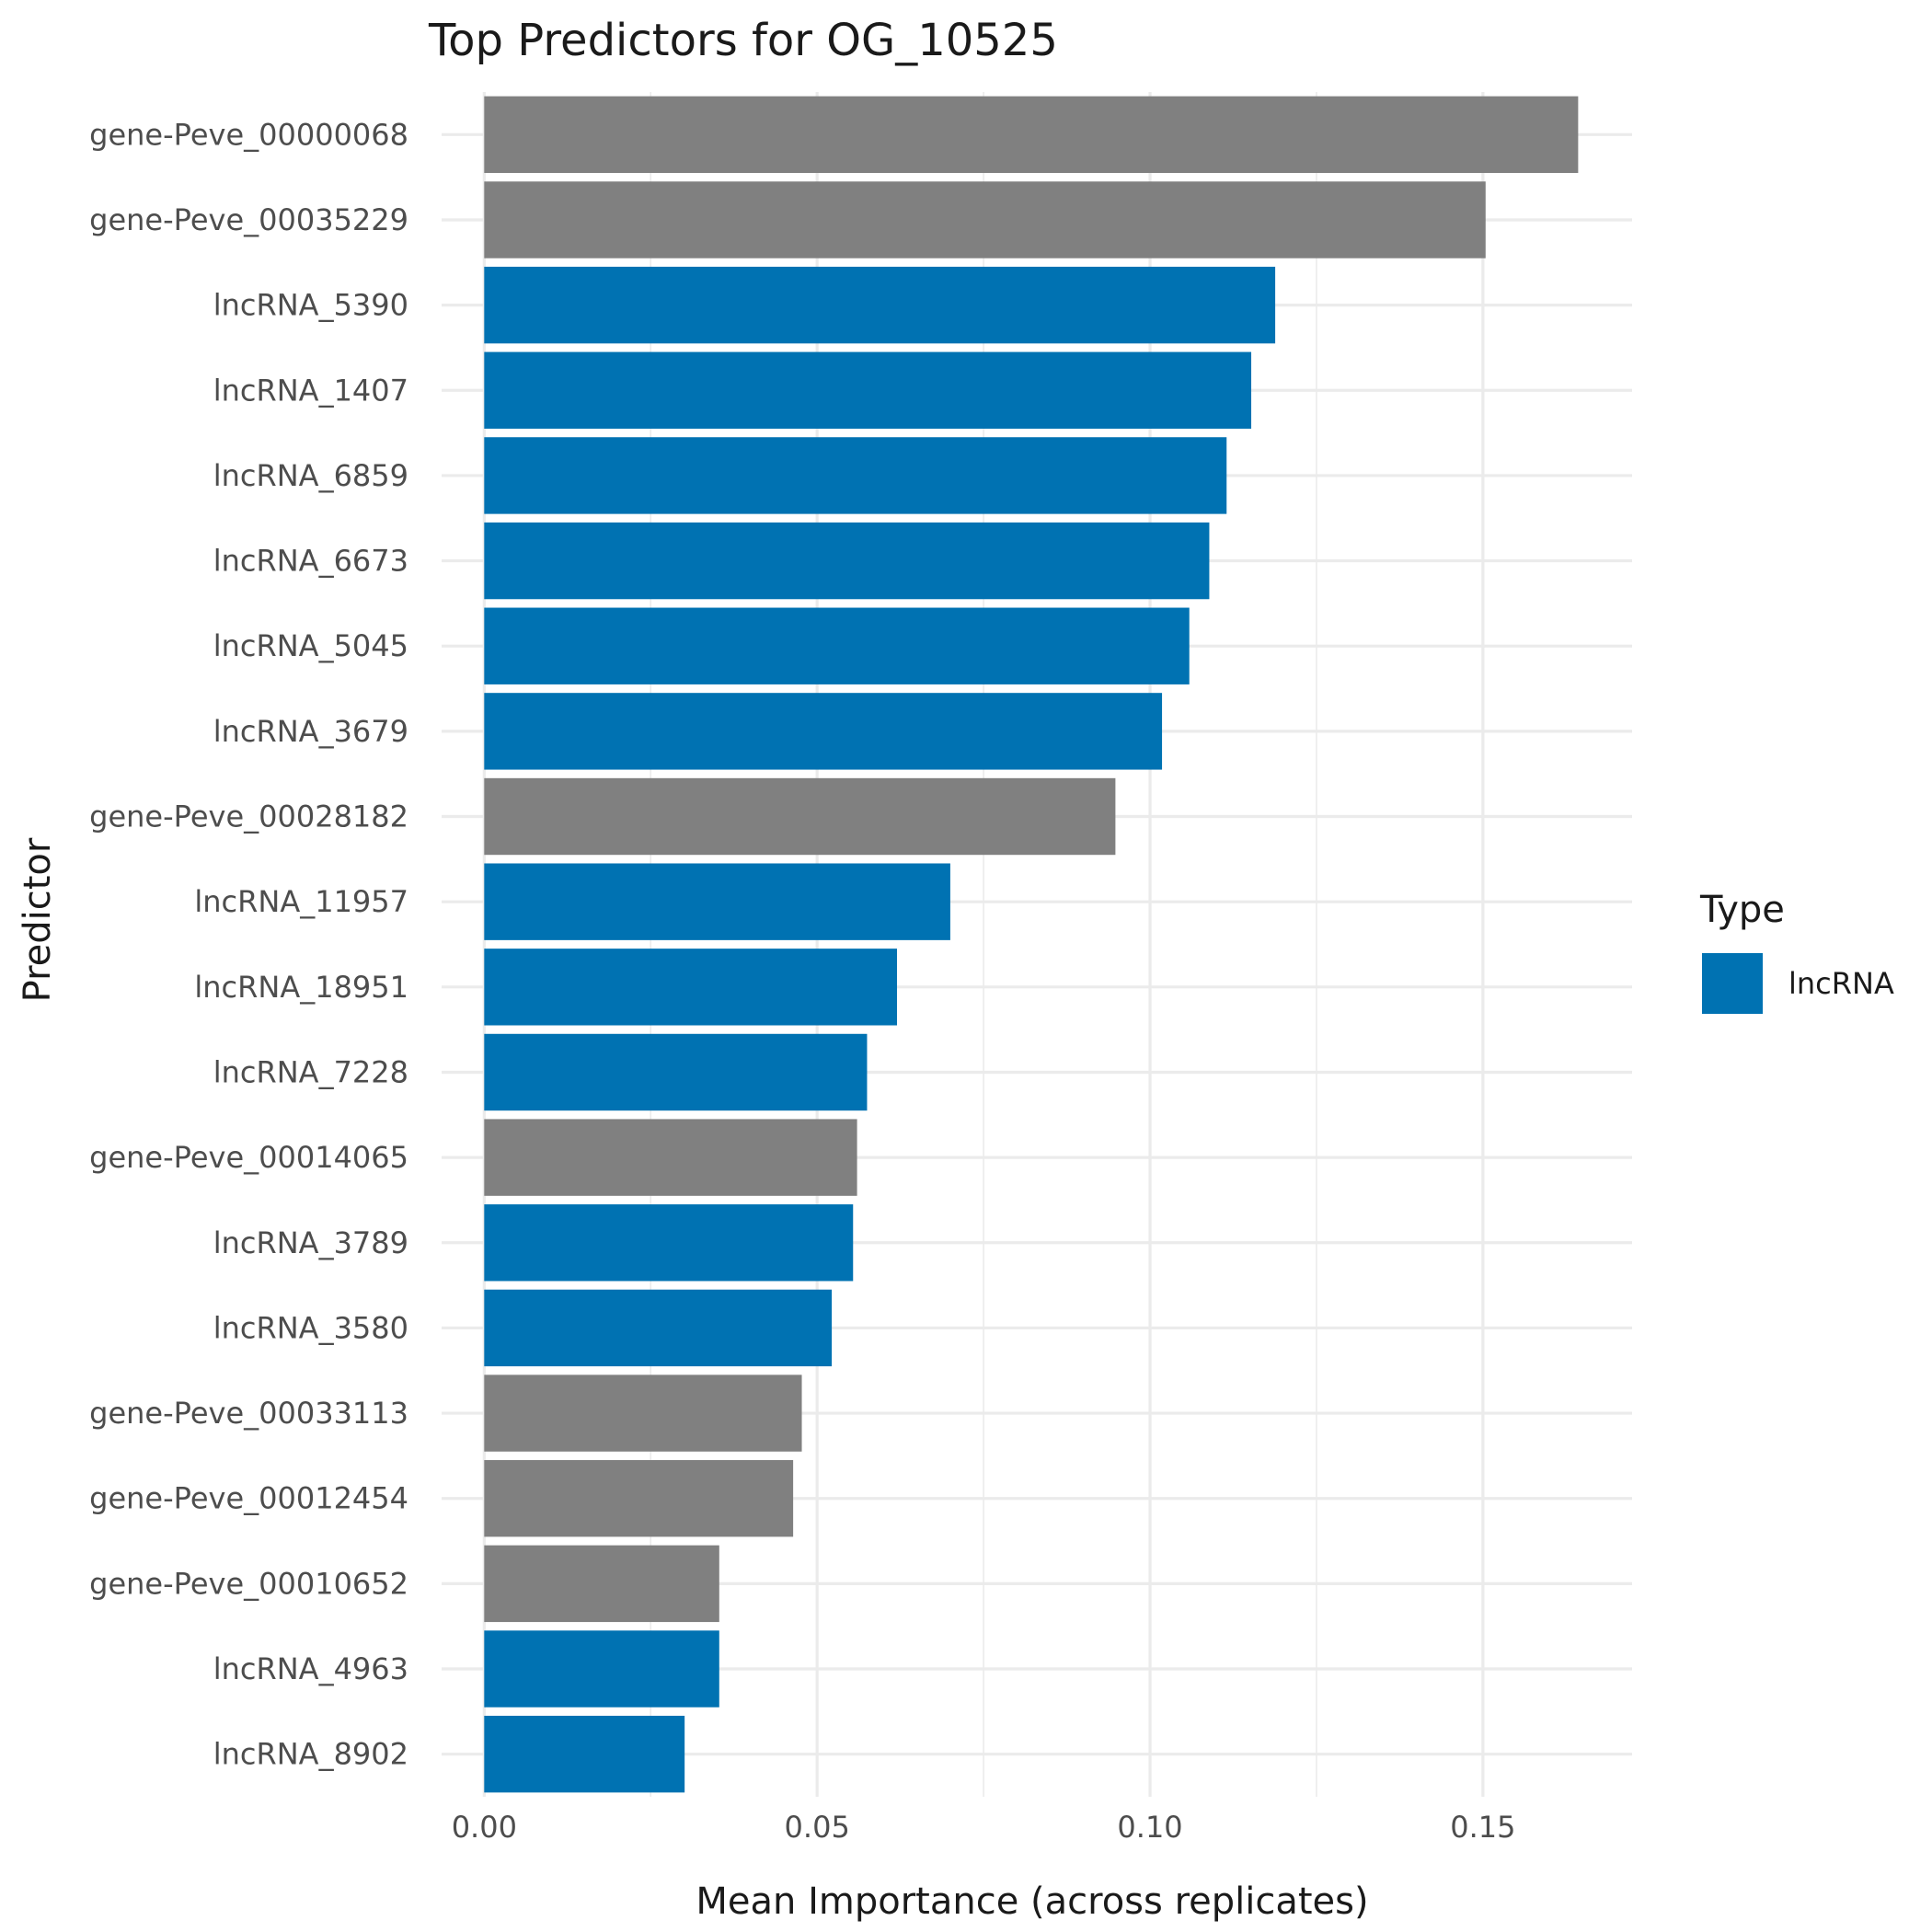  Describe the element at coordinates (310, 645) in the screenshot. I see `y-tick-label: lncRNA_5045` at that location.